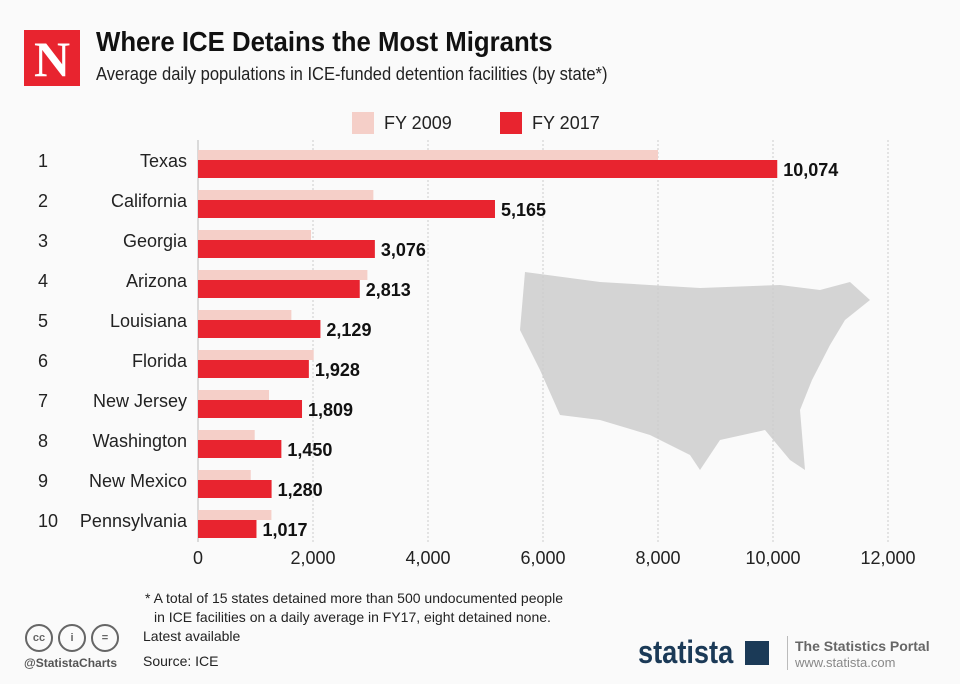  I want to click on data-label: 10,074, so click(810, 170).